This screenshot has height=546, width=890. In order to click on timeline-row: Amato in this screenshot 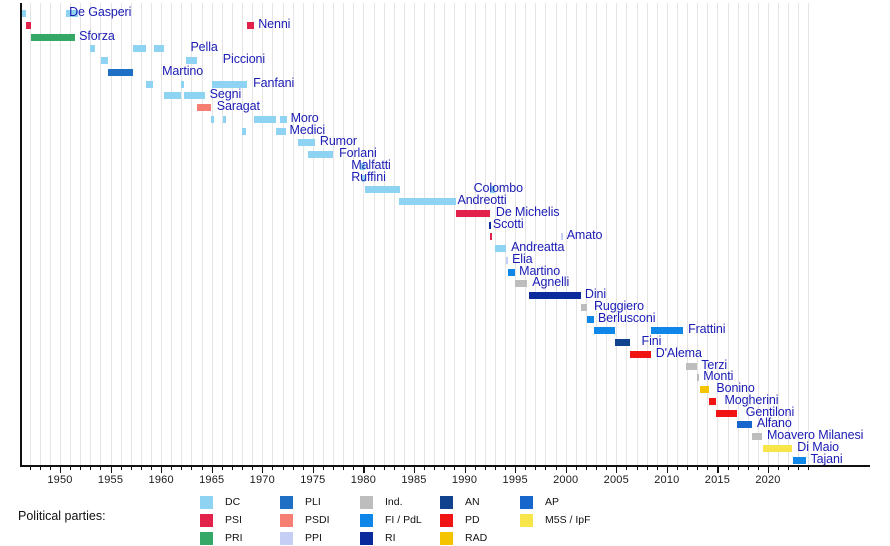, I will do `click(445, 235)`.